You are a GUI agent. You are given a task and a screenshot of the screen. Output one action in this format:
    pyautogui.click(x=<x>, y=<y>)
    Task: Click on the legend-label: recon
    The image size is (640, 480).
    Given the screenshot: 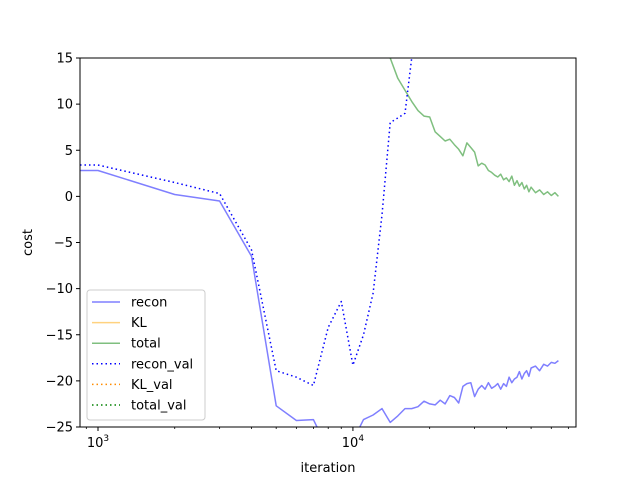 What is the action you would take?
    pyautogui.click(x=149, y=303)
    